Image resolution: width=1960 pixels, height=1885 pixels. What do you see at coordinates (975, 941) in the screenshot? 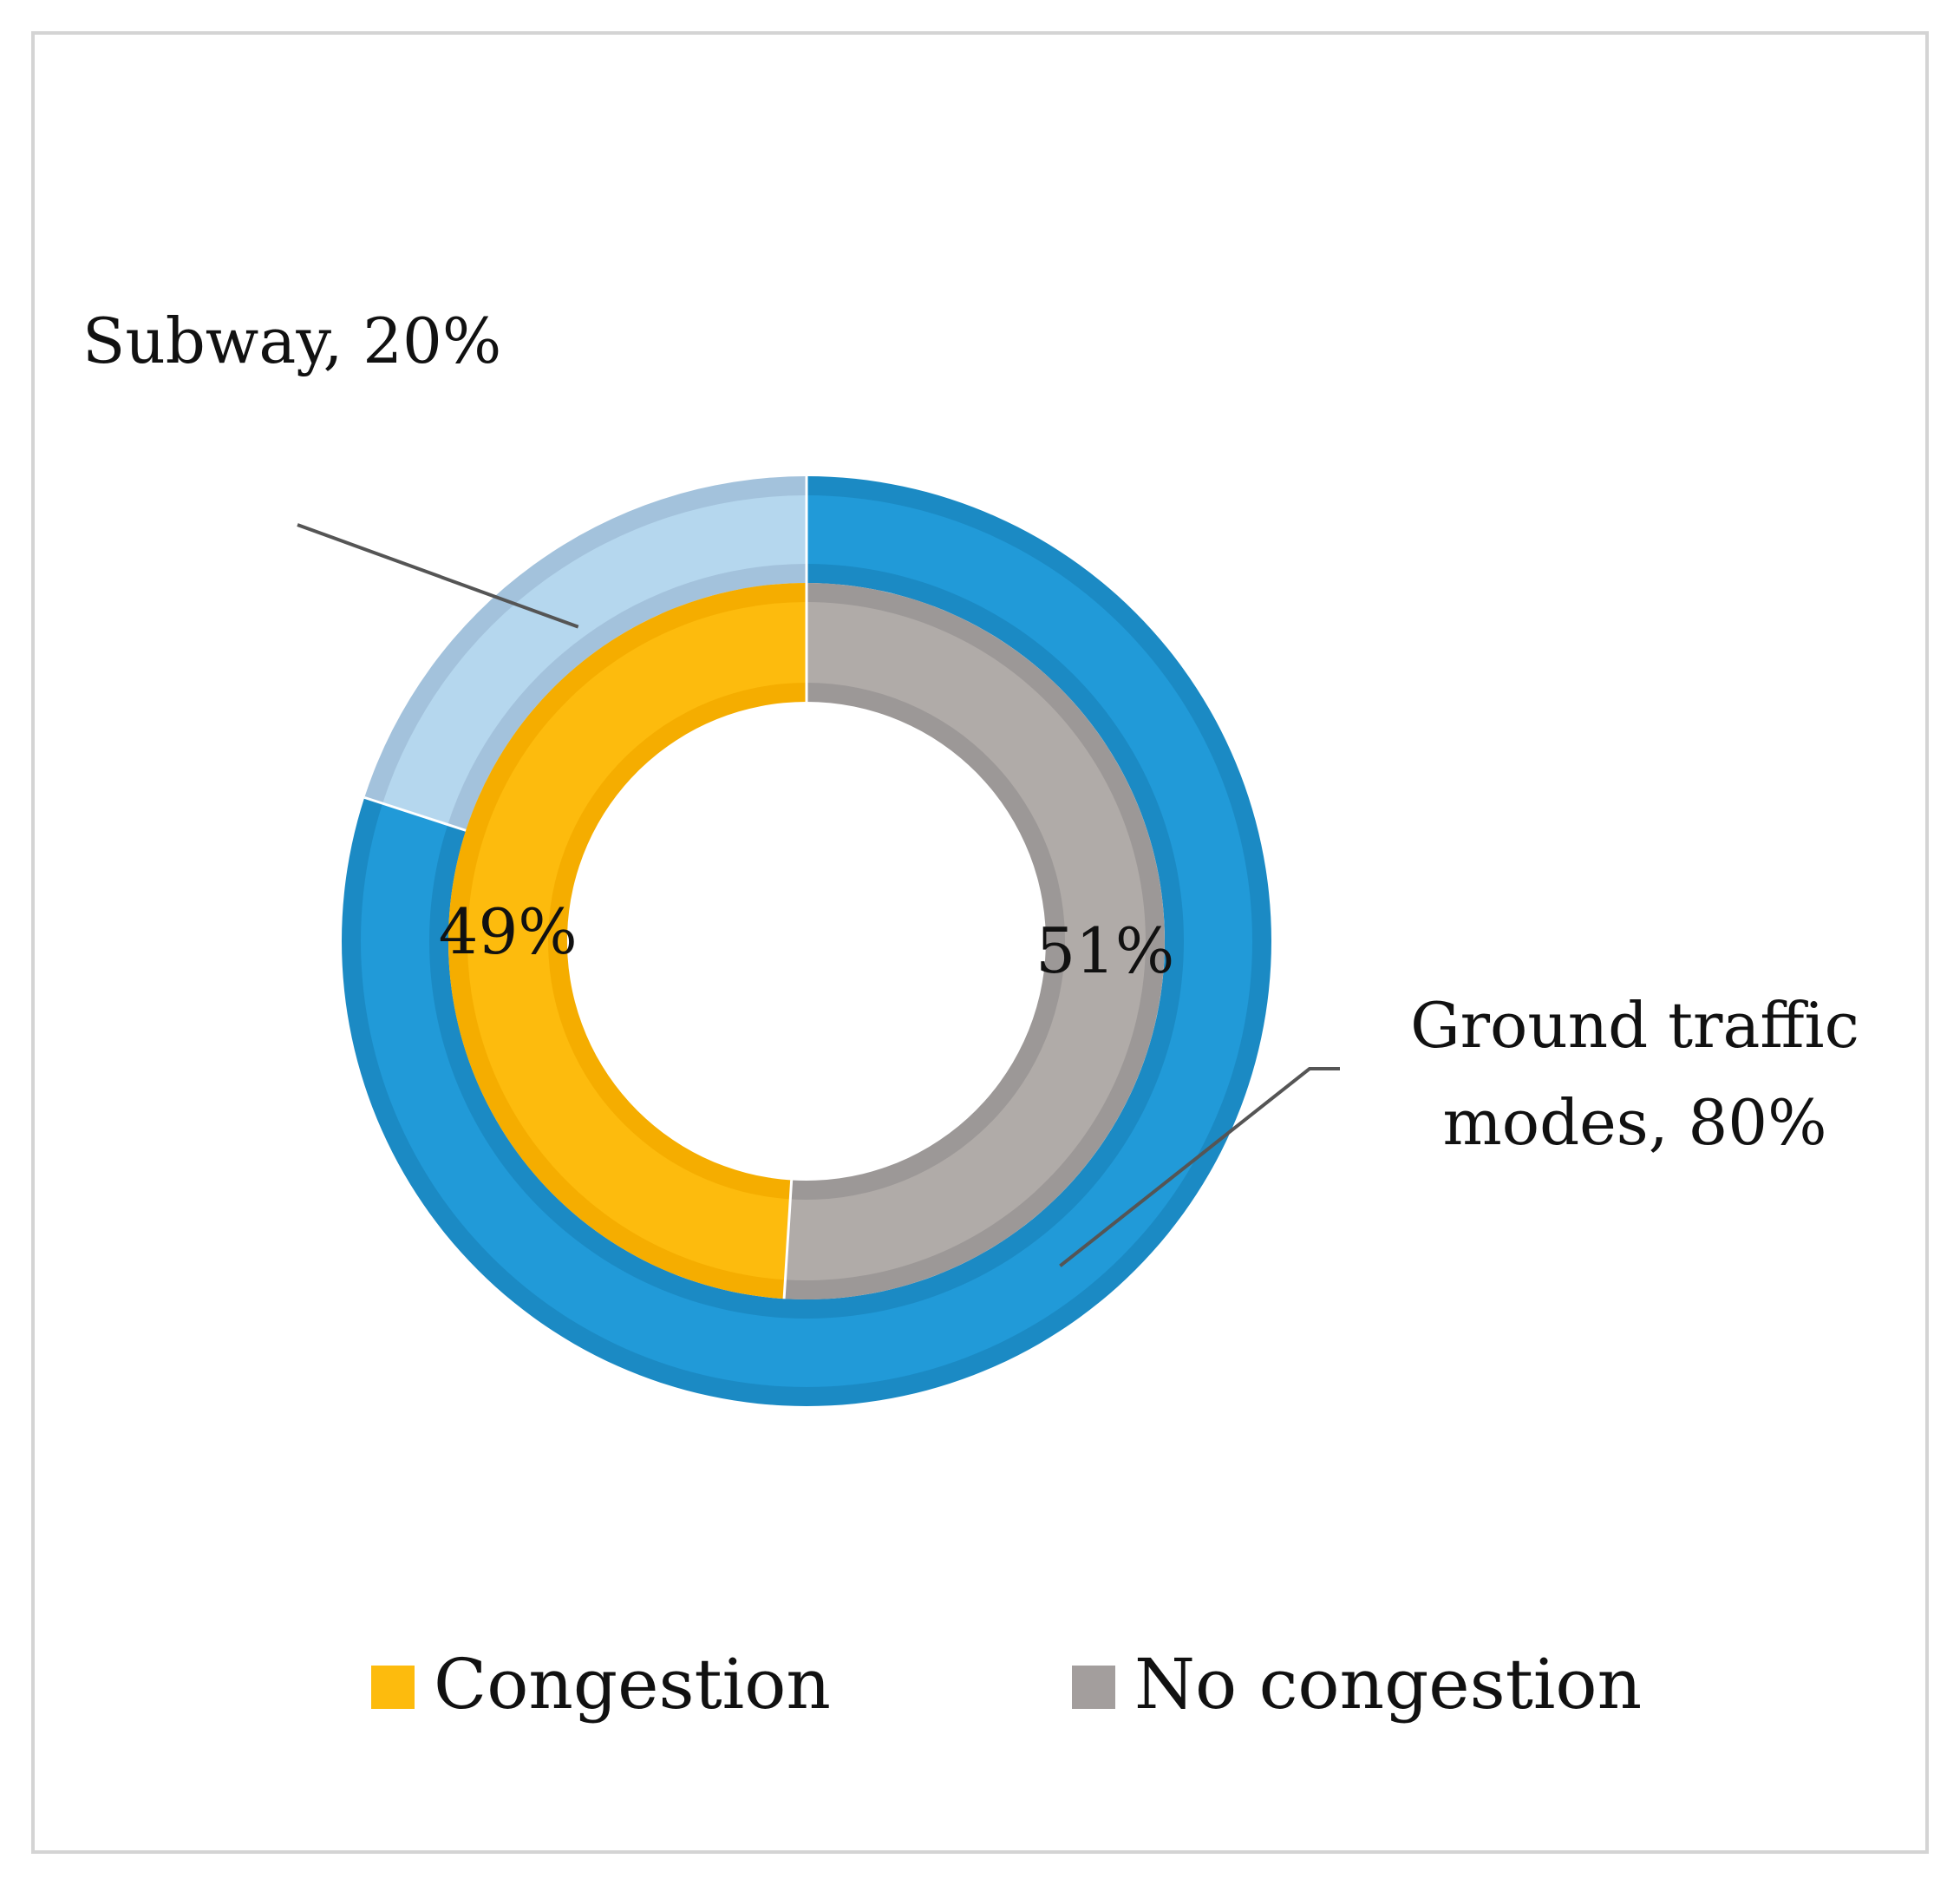
I see `inner-slice-no-congestion` at bounding box center [975, 941].